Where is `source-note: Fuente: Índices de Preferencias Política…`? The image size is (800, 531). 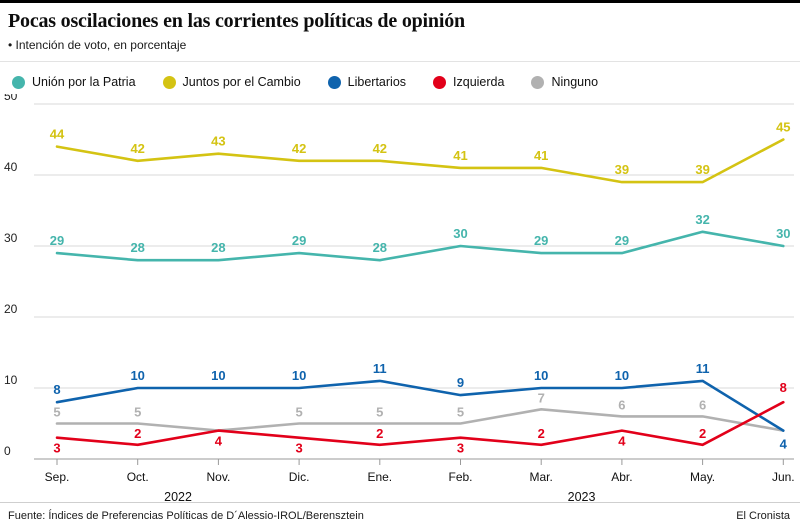 source-note: Fuente: Índices de Preferencias Política… is located at coordinates (186, 516).